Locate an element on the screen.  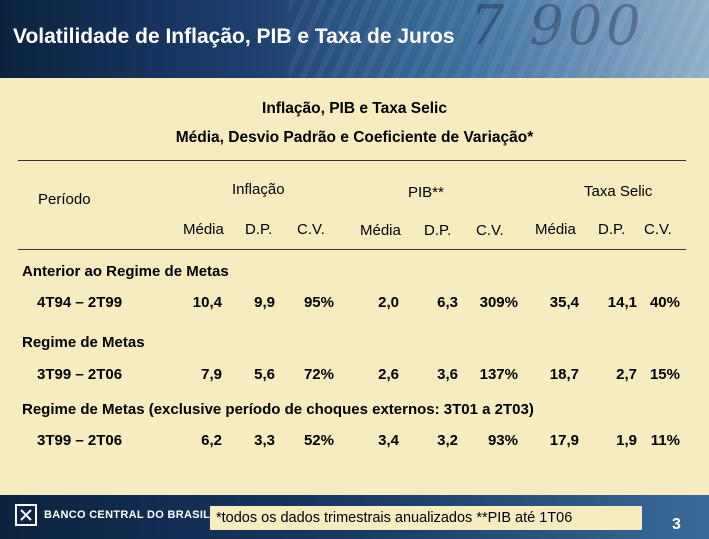
group-header-pib: PIB** is located at coordinates (426, 192).